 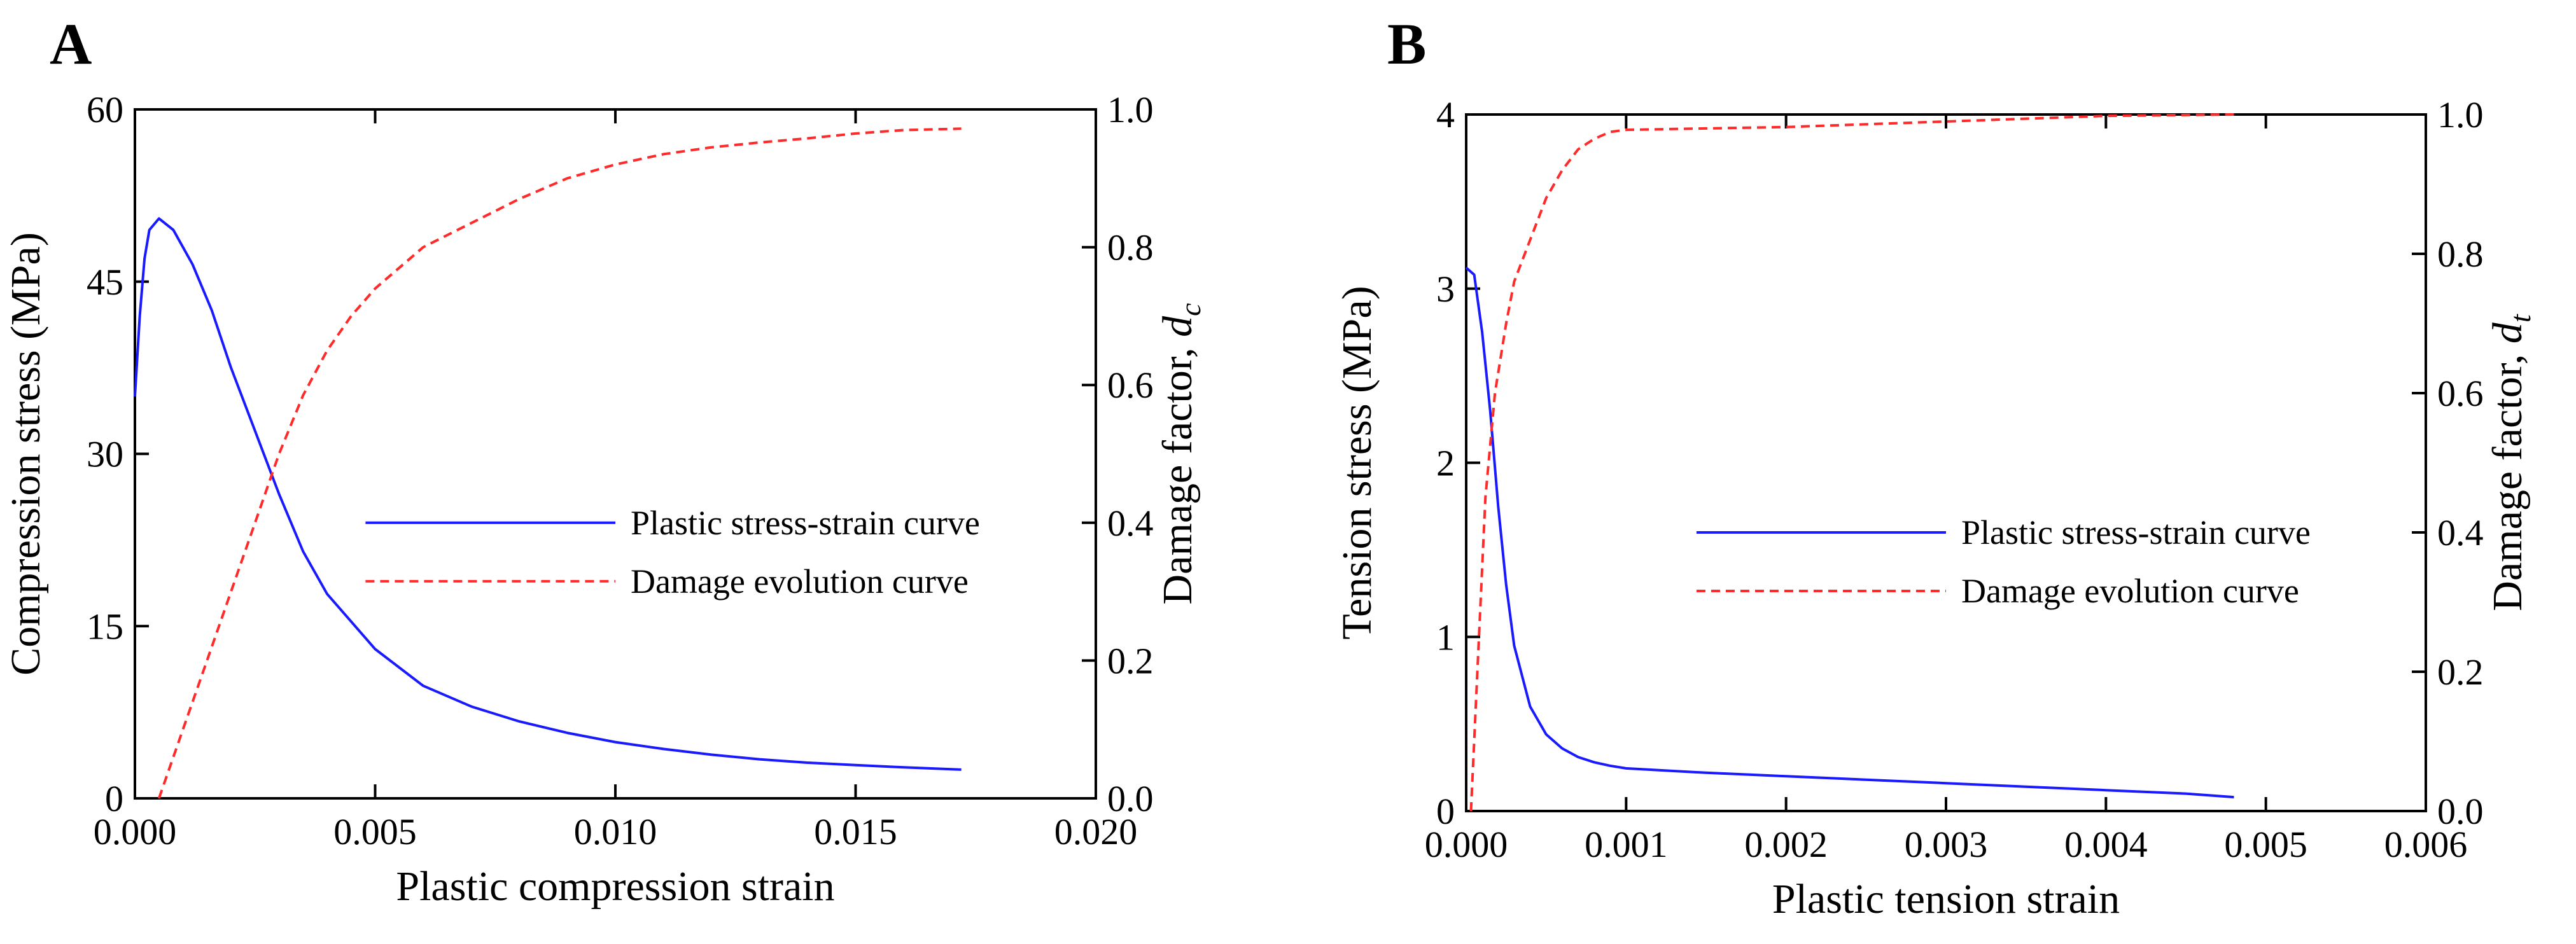 I want to click on y-tick-label: 1, so click(x=1445, y=637).